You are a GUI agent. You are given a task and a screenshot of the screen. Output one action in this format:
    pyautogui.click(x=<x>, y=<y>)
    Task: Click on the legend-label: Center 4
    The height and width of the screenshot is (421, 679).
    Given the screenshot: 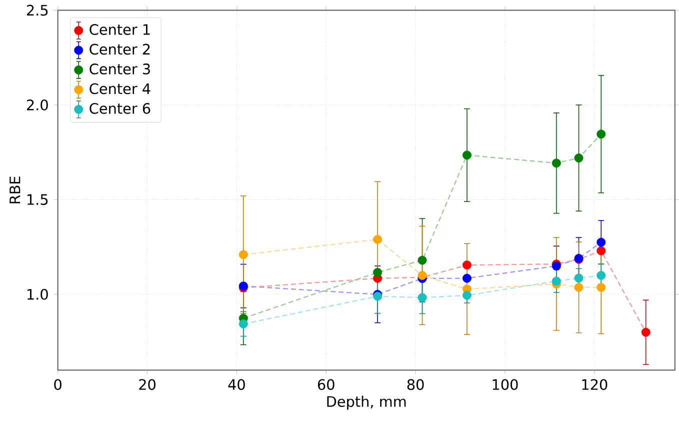 What is the action you would take?
    pyautogui.click(x=120, y=88)
    